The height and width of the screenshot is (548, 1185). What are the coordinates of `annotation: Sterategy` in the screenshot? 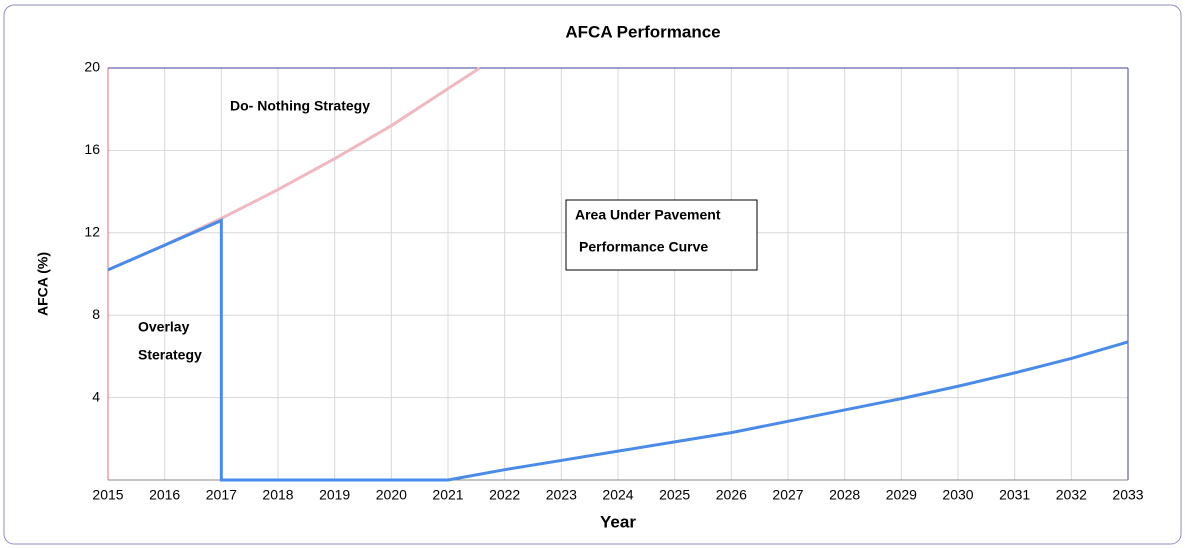 It's located at (170, 355).